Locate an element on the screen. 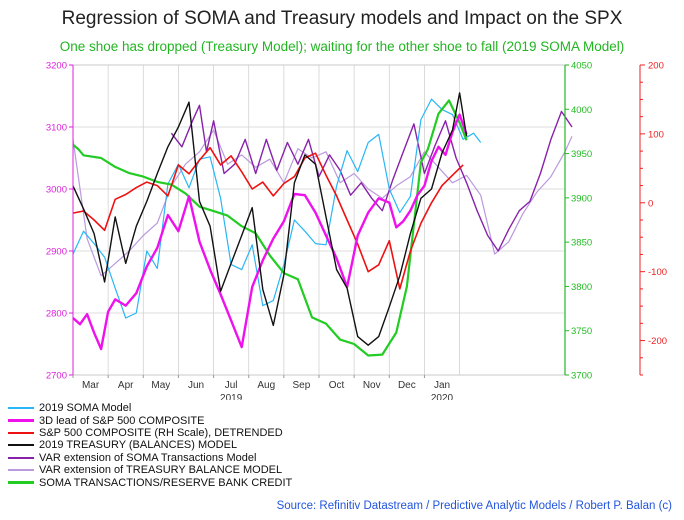 Image resolution: width=684 pixels, height=520 pixels. legend-item: 2019 SOMA Model is located at coordinates (150, 408).